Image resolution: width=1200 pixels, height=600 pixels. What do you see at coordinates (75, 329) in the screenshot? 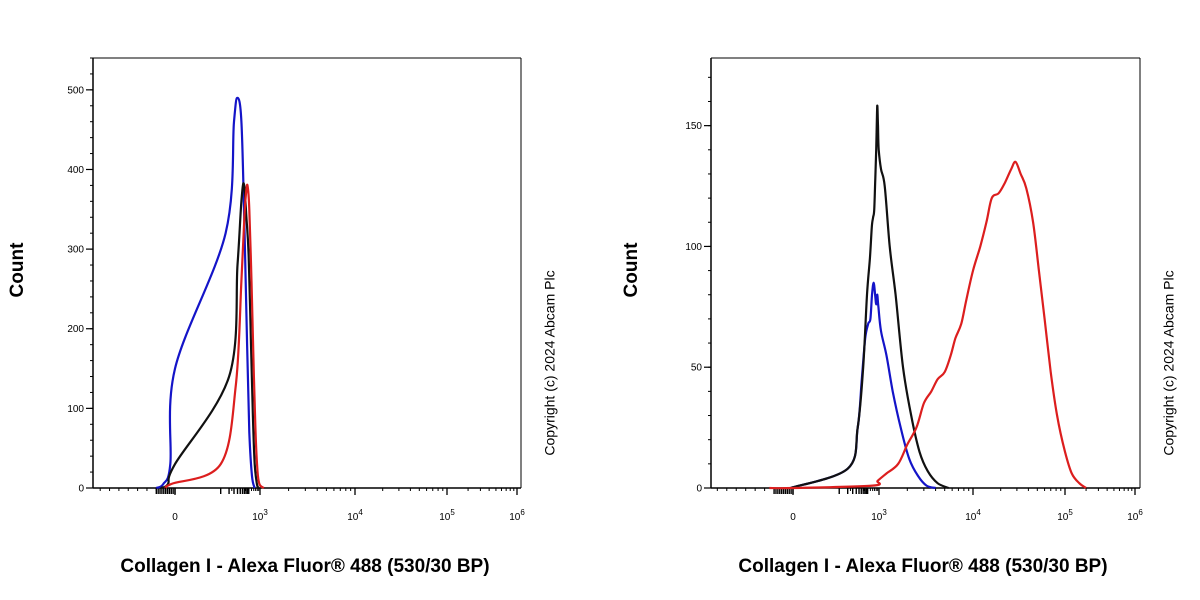
I see `y-tick-label: 200` at bounding box center [75, 329].